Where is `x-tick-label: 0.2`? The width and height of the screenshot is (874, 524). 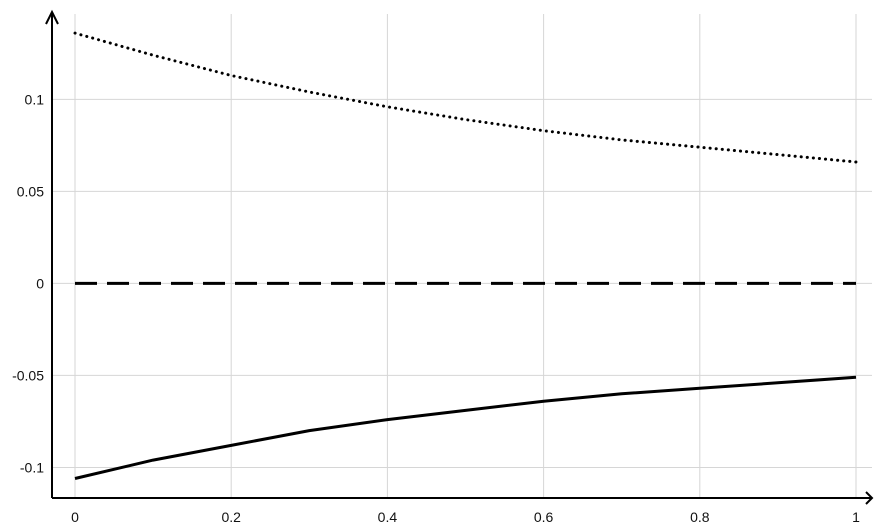 x-tick-label: 0.2 is located at coordinates (231, 516).